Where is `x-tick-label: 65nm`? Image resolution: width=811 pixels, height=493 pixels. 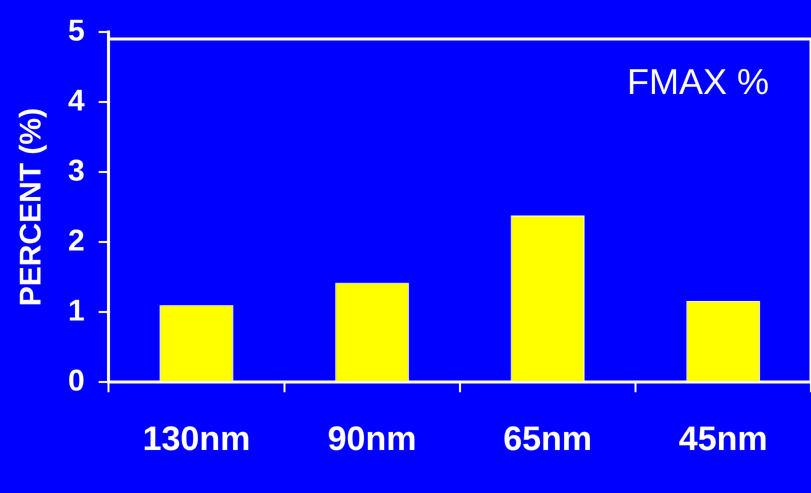
x-tick-label: 65nm is located at coordinates (547, 439).